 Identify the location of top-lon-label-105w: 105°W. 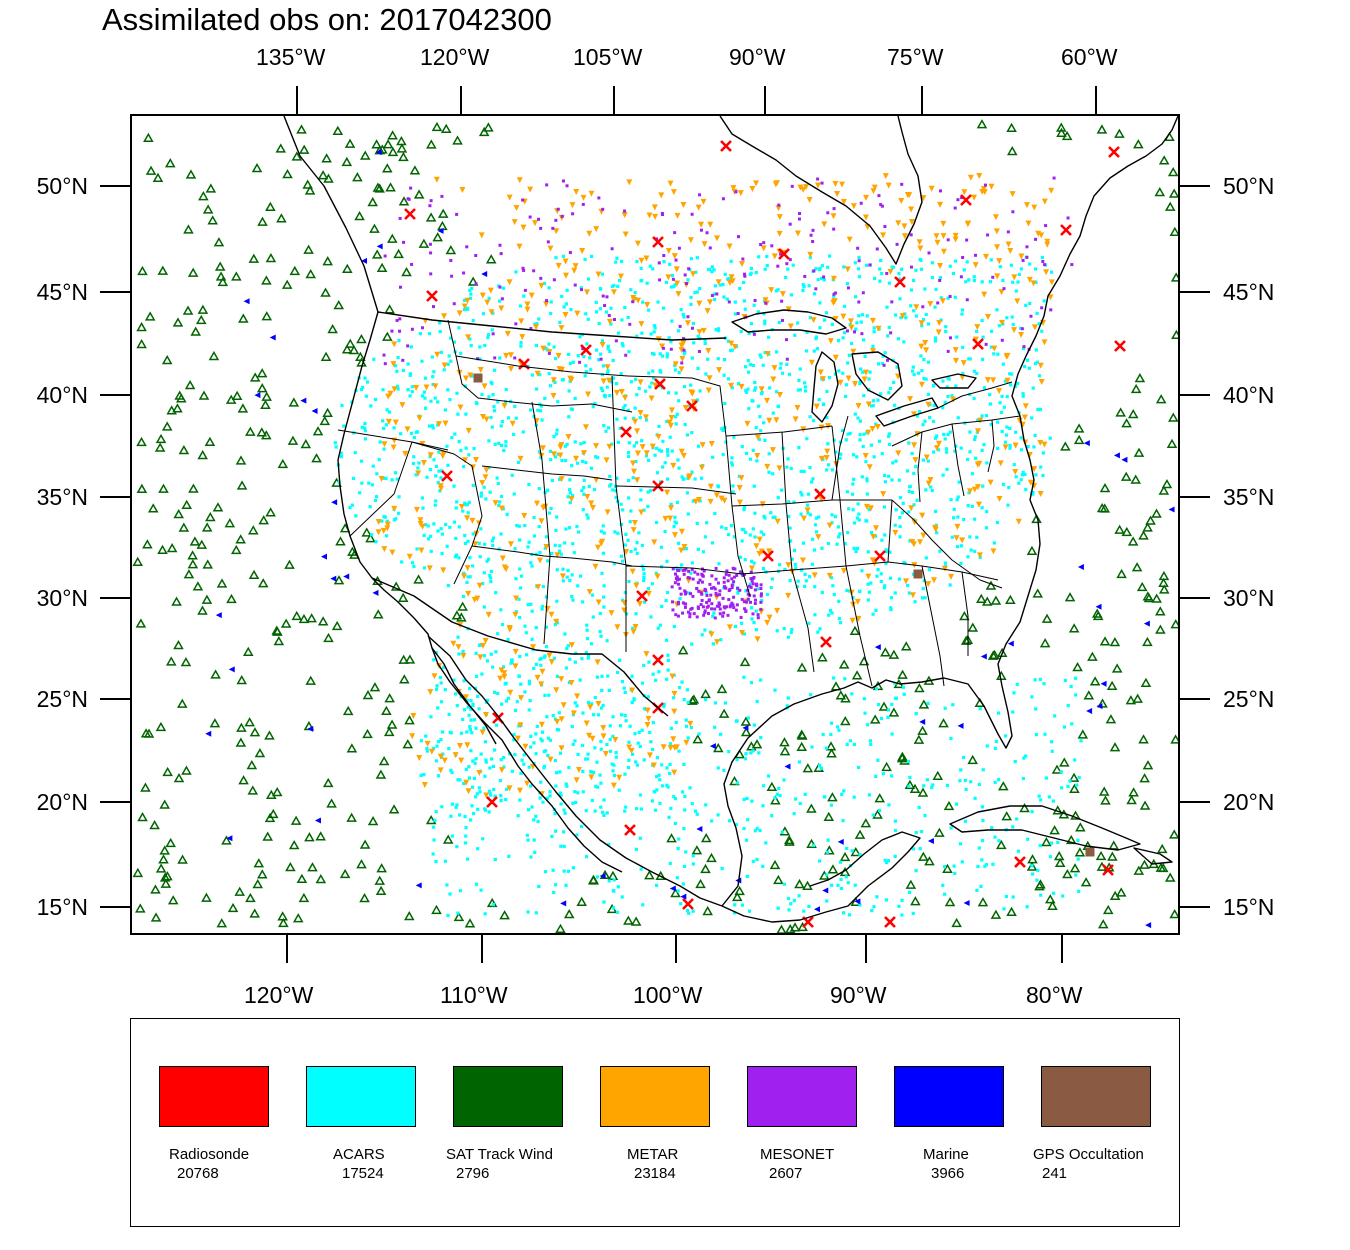
(608, 57).